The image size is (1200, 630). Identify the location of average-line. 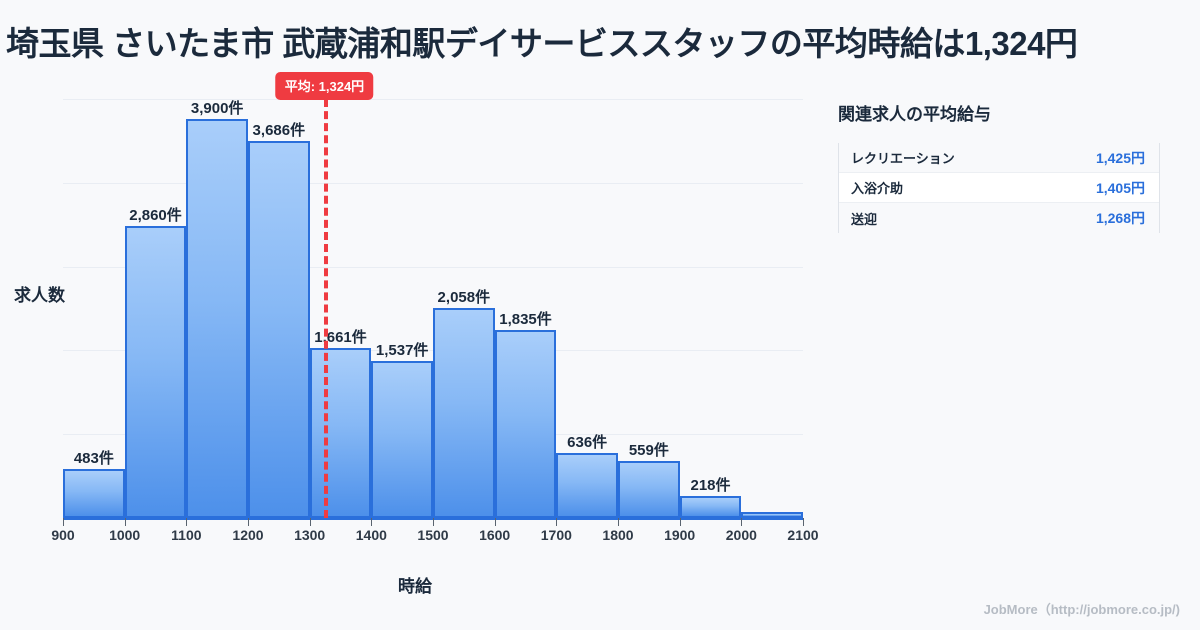
(326, 308).